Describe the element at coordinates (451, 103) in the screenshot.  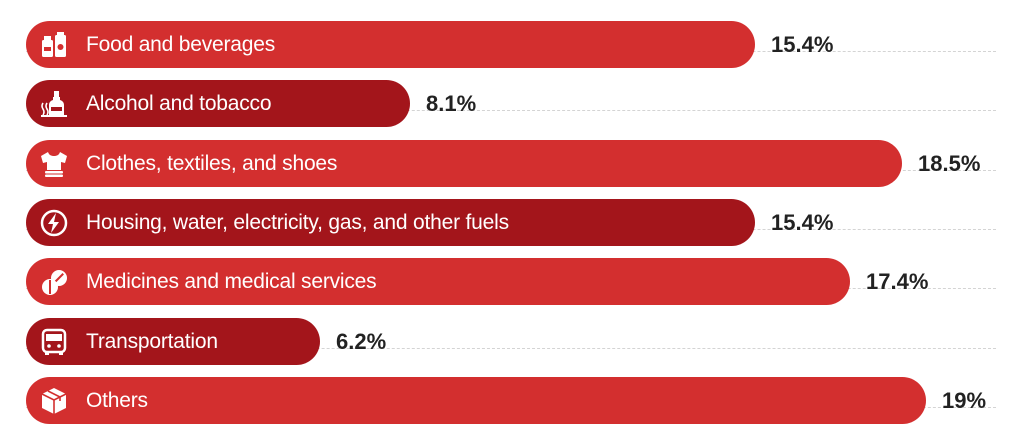
I see `value-label: 8.1%` at that location.